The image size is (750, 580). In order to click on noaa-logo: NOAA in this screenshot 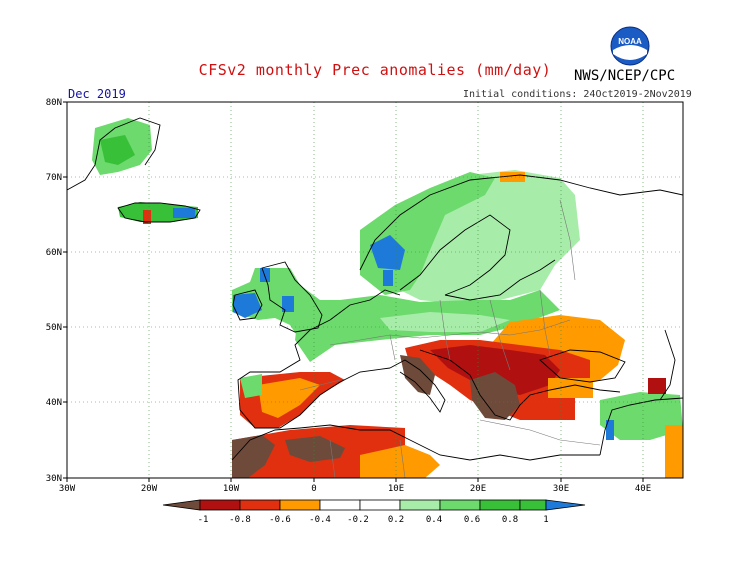, I will do `click(630, 46)`.